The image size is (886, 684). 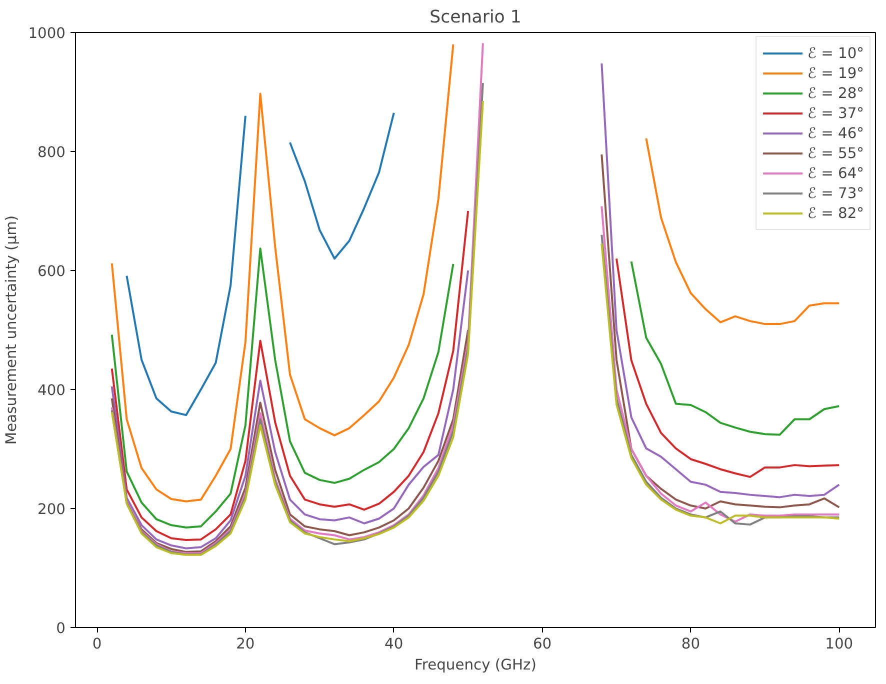 What do you see at coordinates (836, 73) in the screenshot?
I see `legend-label: ℰ = 19°` at bounding box center [836, 73].